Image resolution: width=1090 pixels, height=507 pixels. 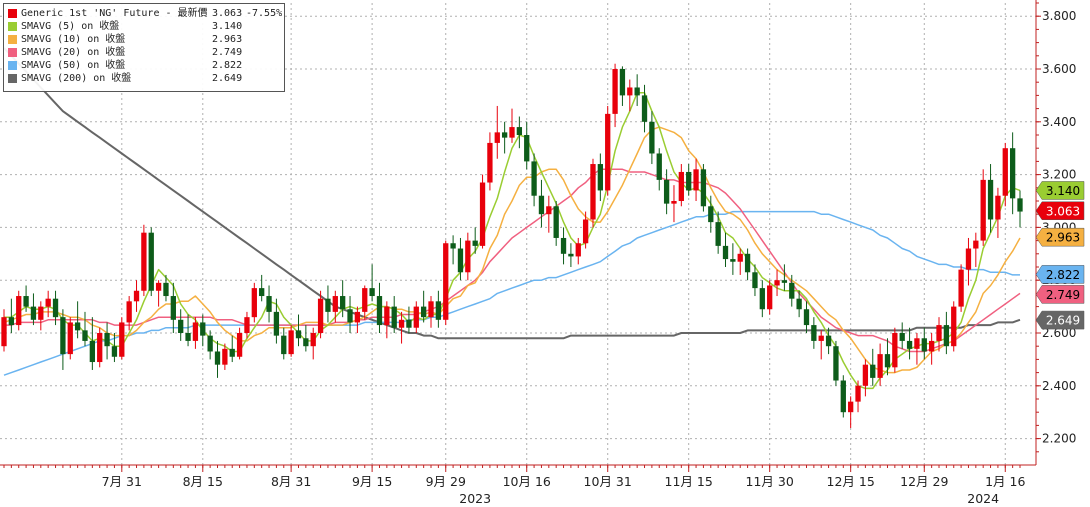 What do you see at coordinates (70, 26) in the screenshot?
I see `legend-label: SMAVG (5) on 收盤` at bounding box center [70, 26].